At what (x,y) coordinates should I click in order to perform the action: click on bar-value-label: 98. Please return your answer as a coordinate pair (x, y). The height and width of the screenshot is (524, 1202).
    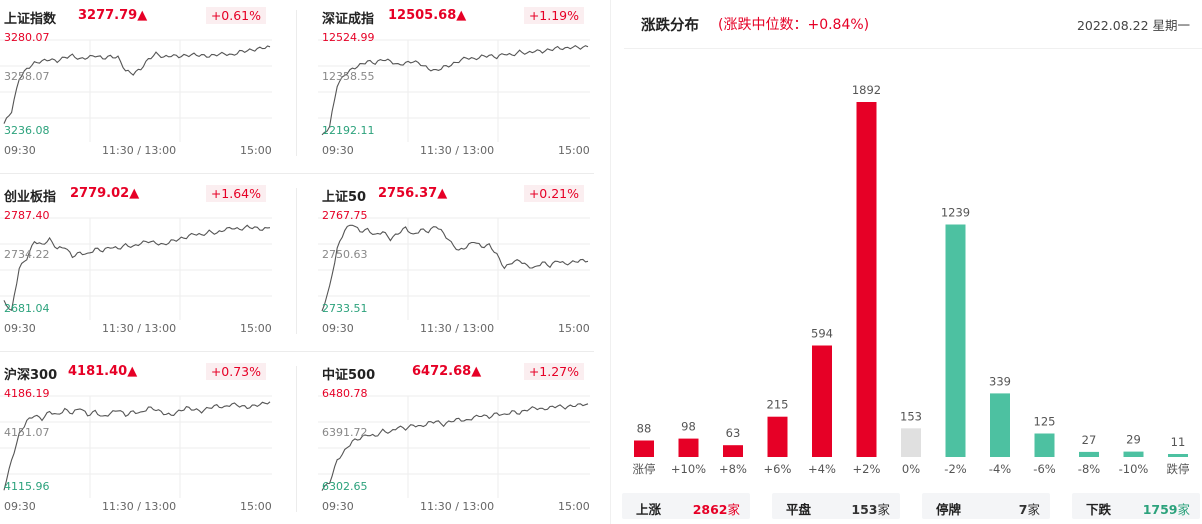
    Looking at the image, I should click on (688, 427).